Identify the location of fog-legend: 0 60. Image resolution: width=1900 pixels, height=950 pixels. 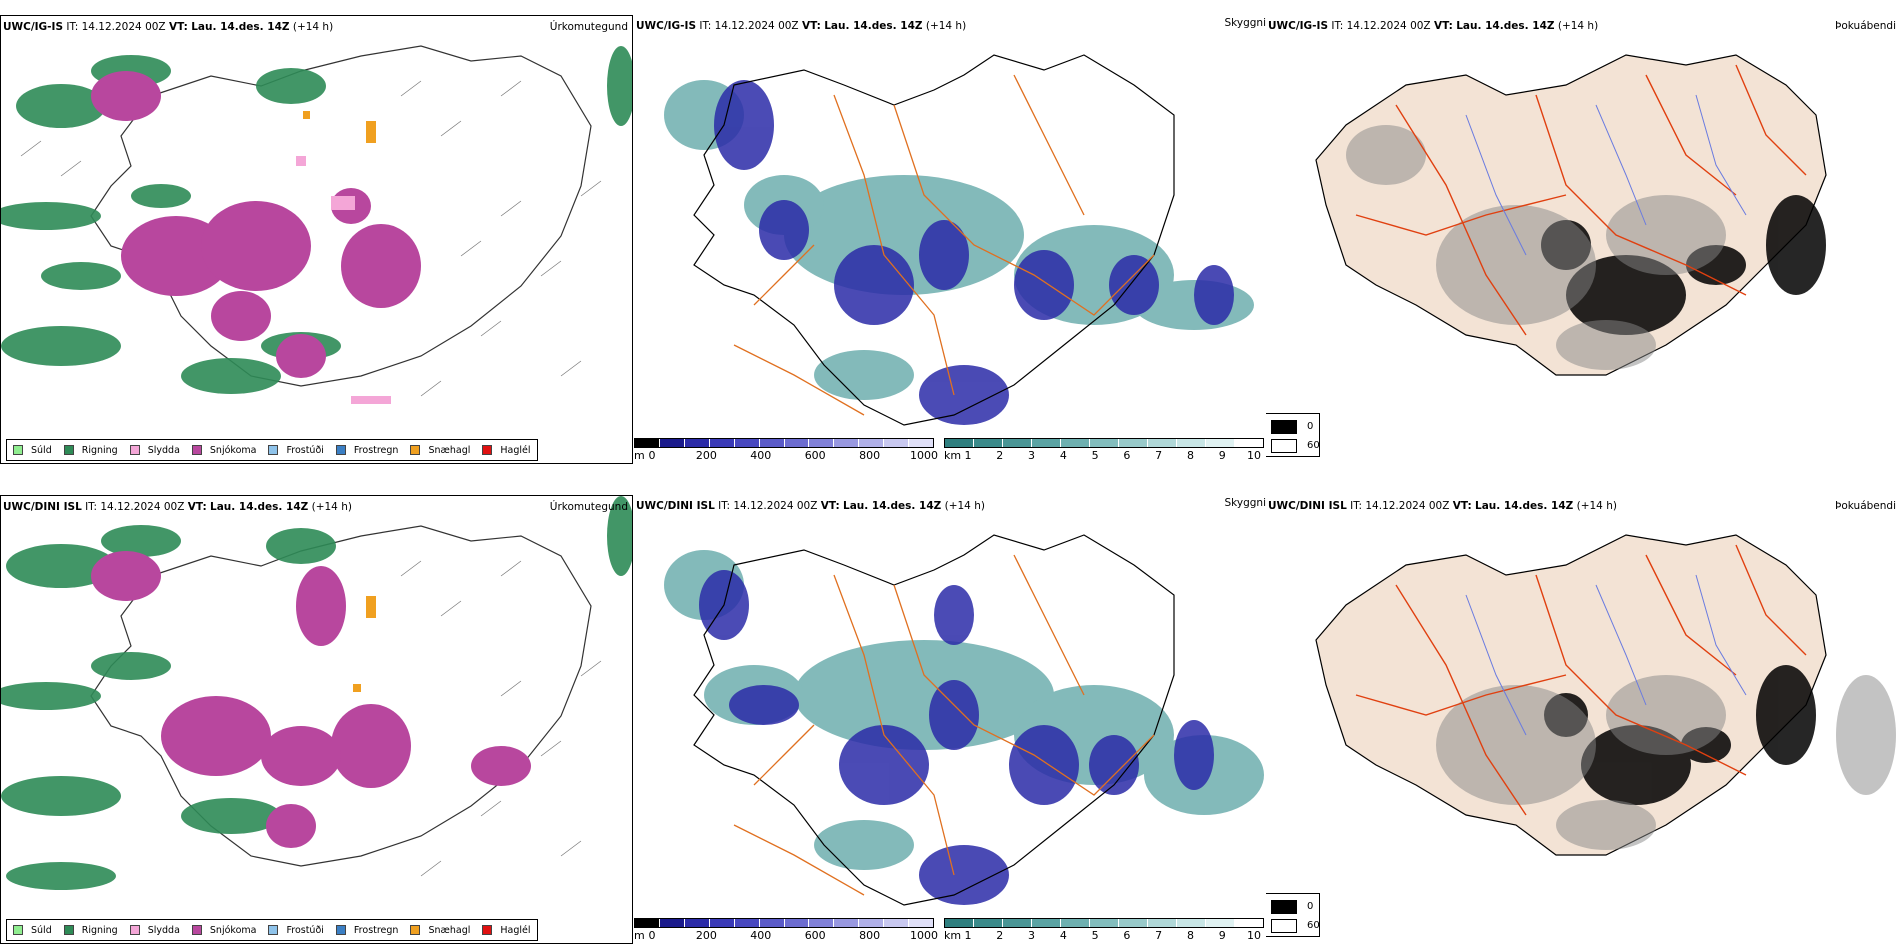
(1293, 915).